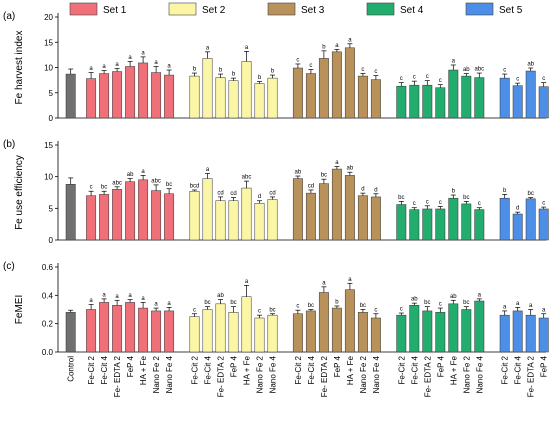 The width and height of the screenshot is (550, 439). I want to click on x-tick-label: Control, so click(71, 369).